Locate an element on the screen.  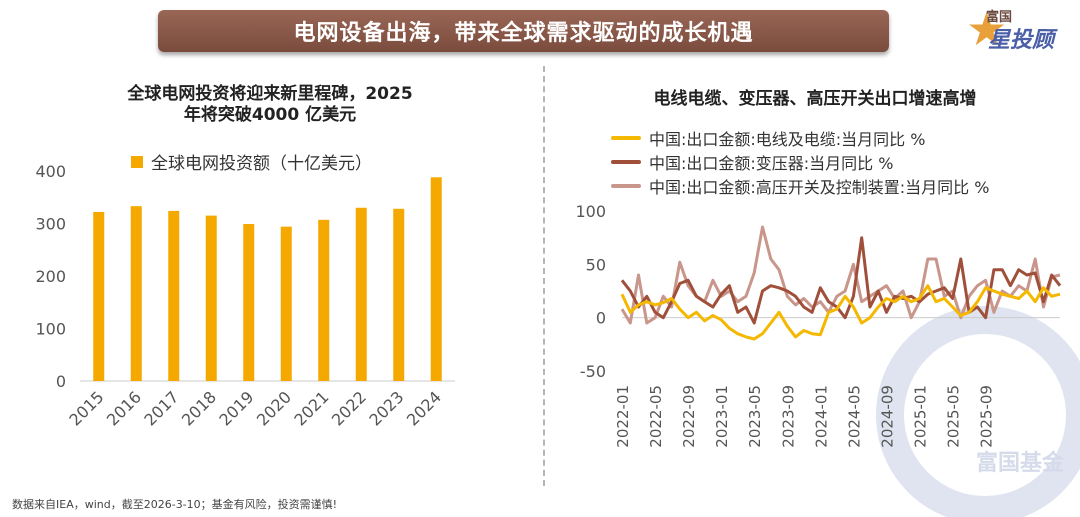
bar-x-tick-label: 2021 is located at coordinates (311, 408).